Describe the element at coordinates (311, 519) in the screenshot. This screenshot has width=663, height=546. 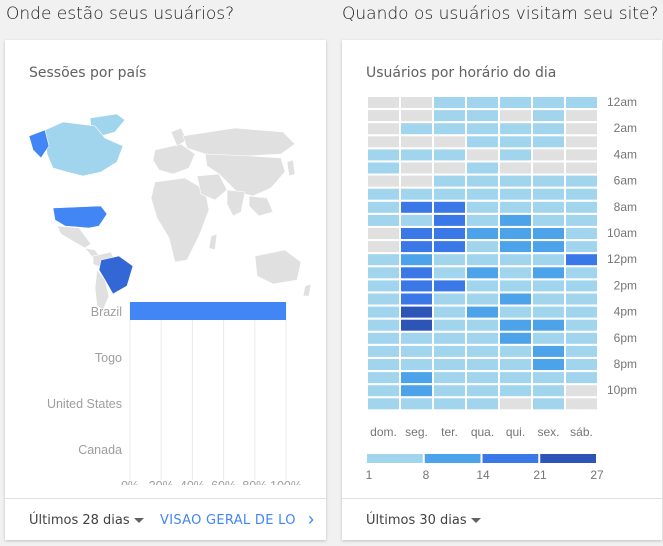
I see `chevron-right-icon: ›` at that location.